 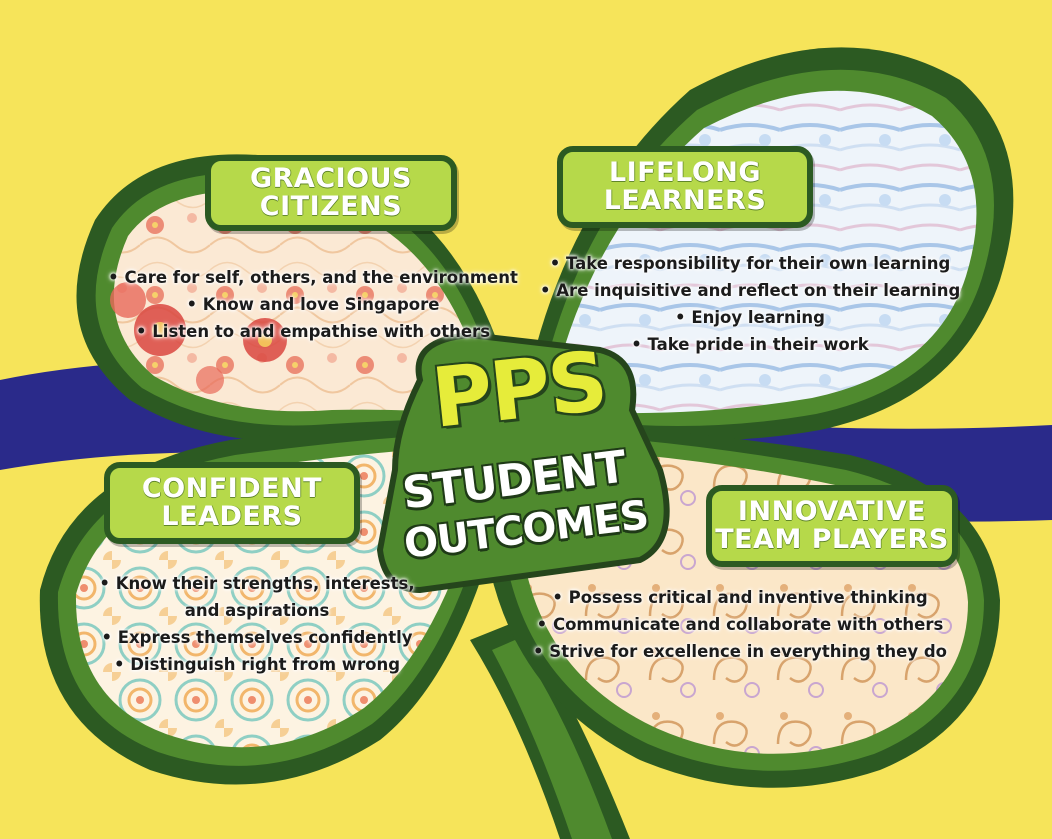 What do you see at coordinates (832, 511) in the screenshot?
I see `heading-line: INNOVATIVE` at bounding box center [832, 511].